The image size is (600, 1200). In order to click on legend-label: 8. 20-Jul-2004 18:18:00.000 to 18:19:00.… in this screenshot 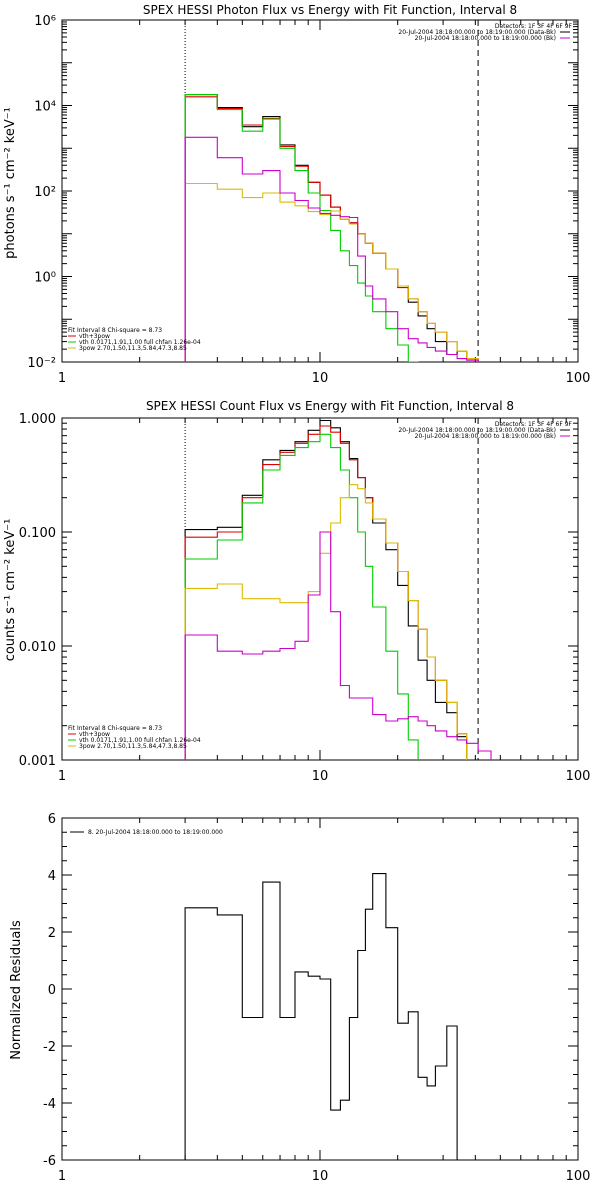, I will do `click(155, 832)`.